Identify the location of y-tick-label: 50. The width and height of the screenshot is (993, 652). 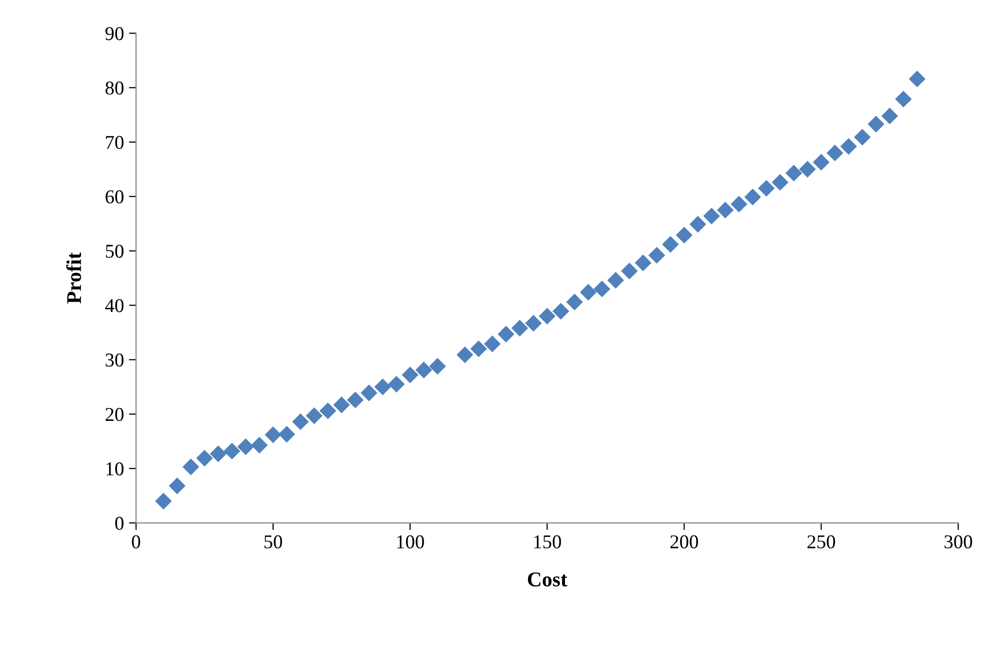
(115, 251).